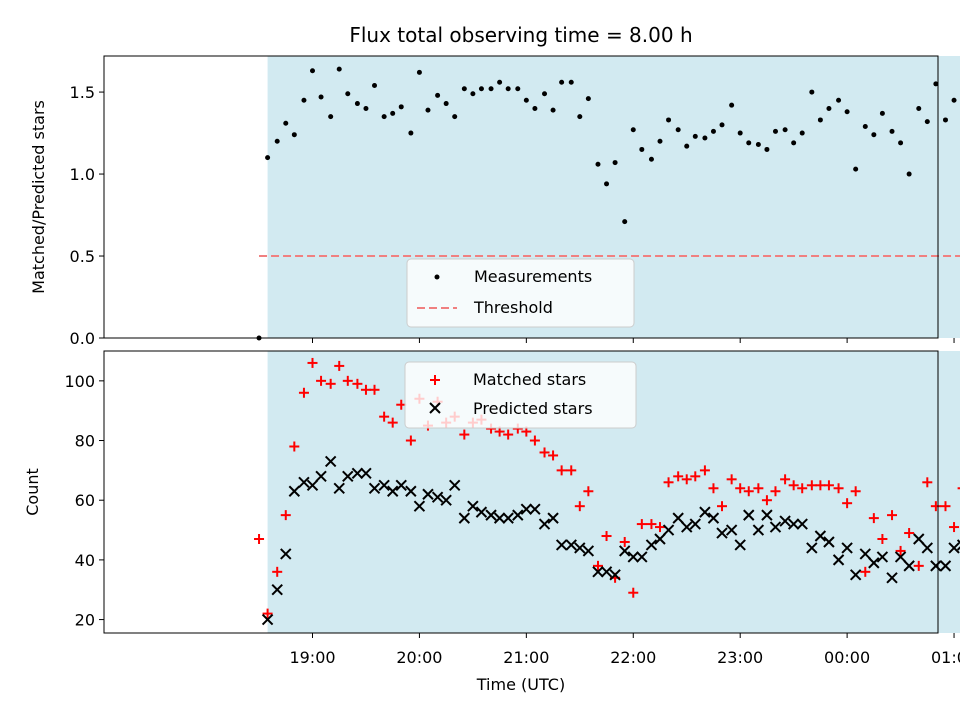 The image size is (960, 720). I want to click on chart-title: Flux total observing time = 8.00 h, so click(520, 35).